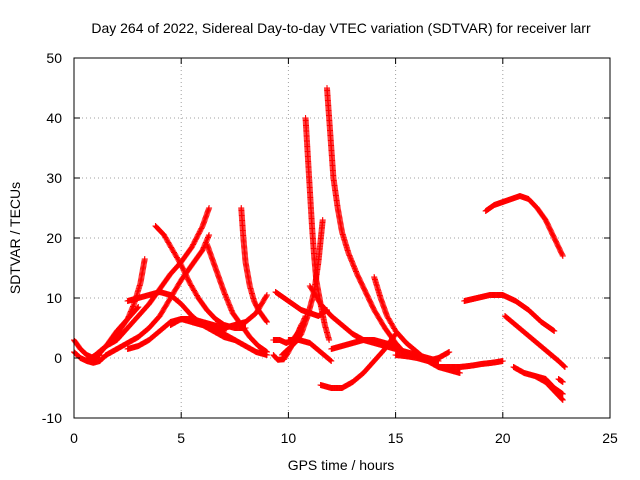  I want to click on y-tick-label: 50, so click(54, 58).